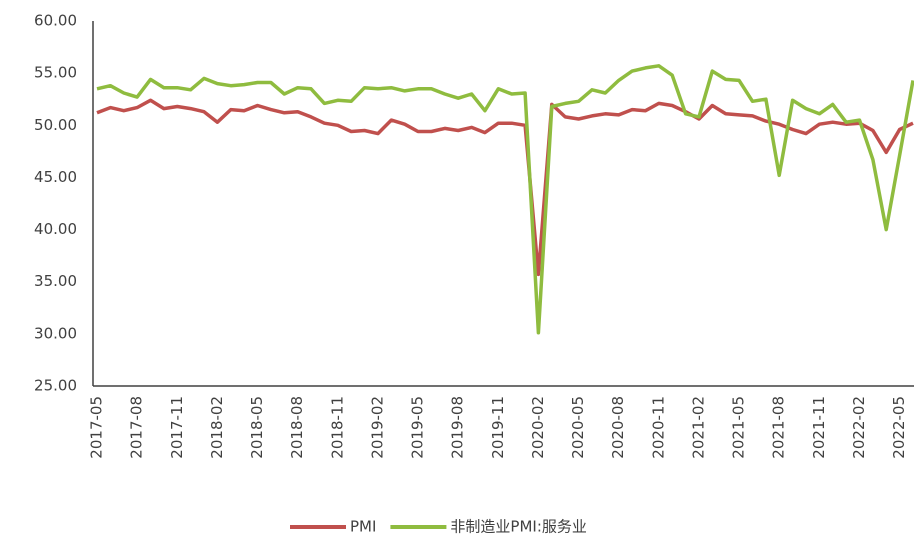 This screenshot has width=914, height=542. Describe the element at coordinates (779, 427) in the screenshot. I see `x-tick-label: 2021-08` at that location.